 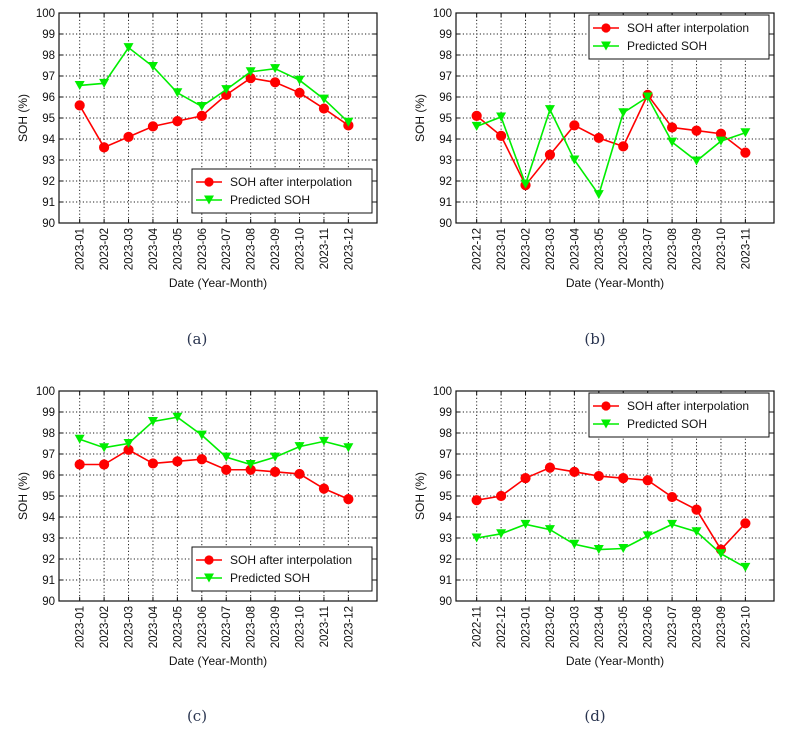 What do you see at coordinates (197, 339) in the screenshot?
I see `subfigure-caption: (a)` at bounding box center [197, 339].